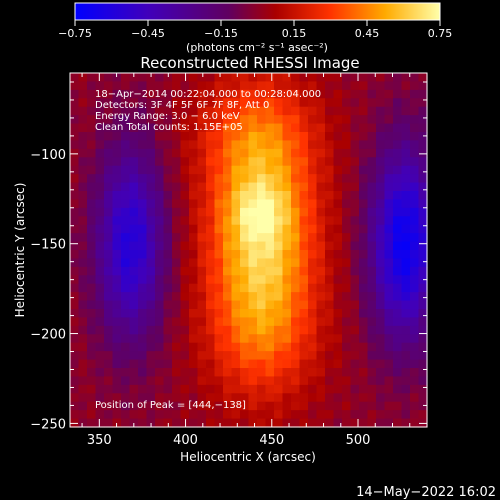  Describe the element at coordinates (48, 335) in the screenshot. I see `y-tick-label: −200` at that location.